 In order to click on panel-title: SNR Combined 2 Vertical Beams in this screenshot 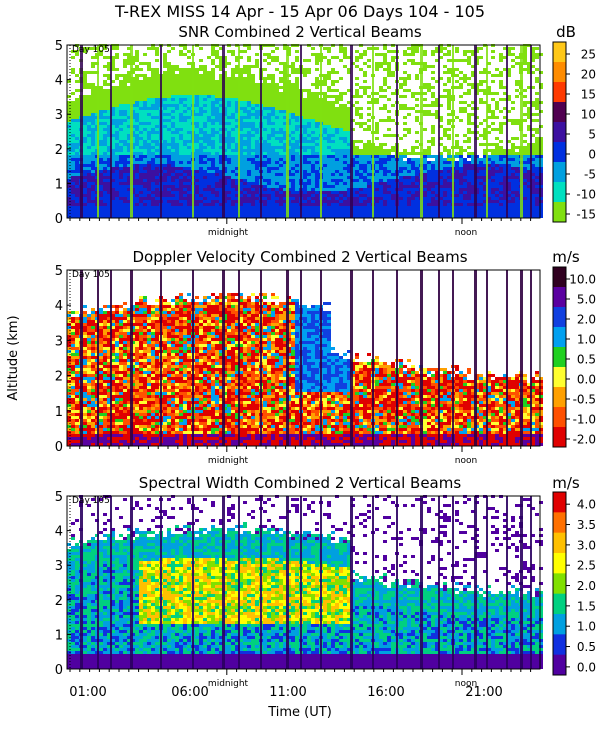, I will do `click(299, 32)`.